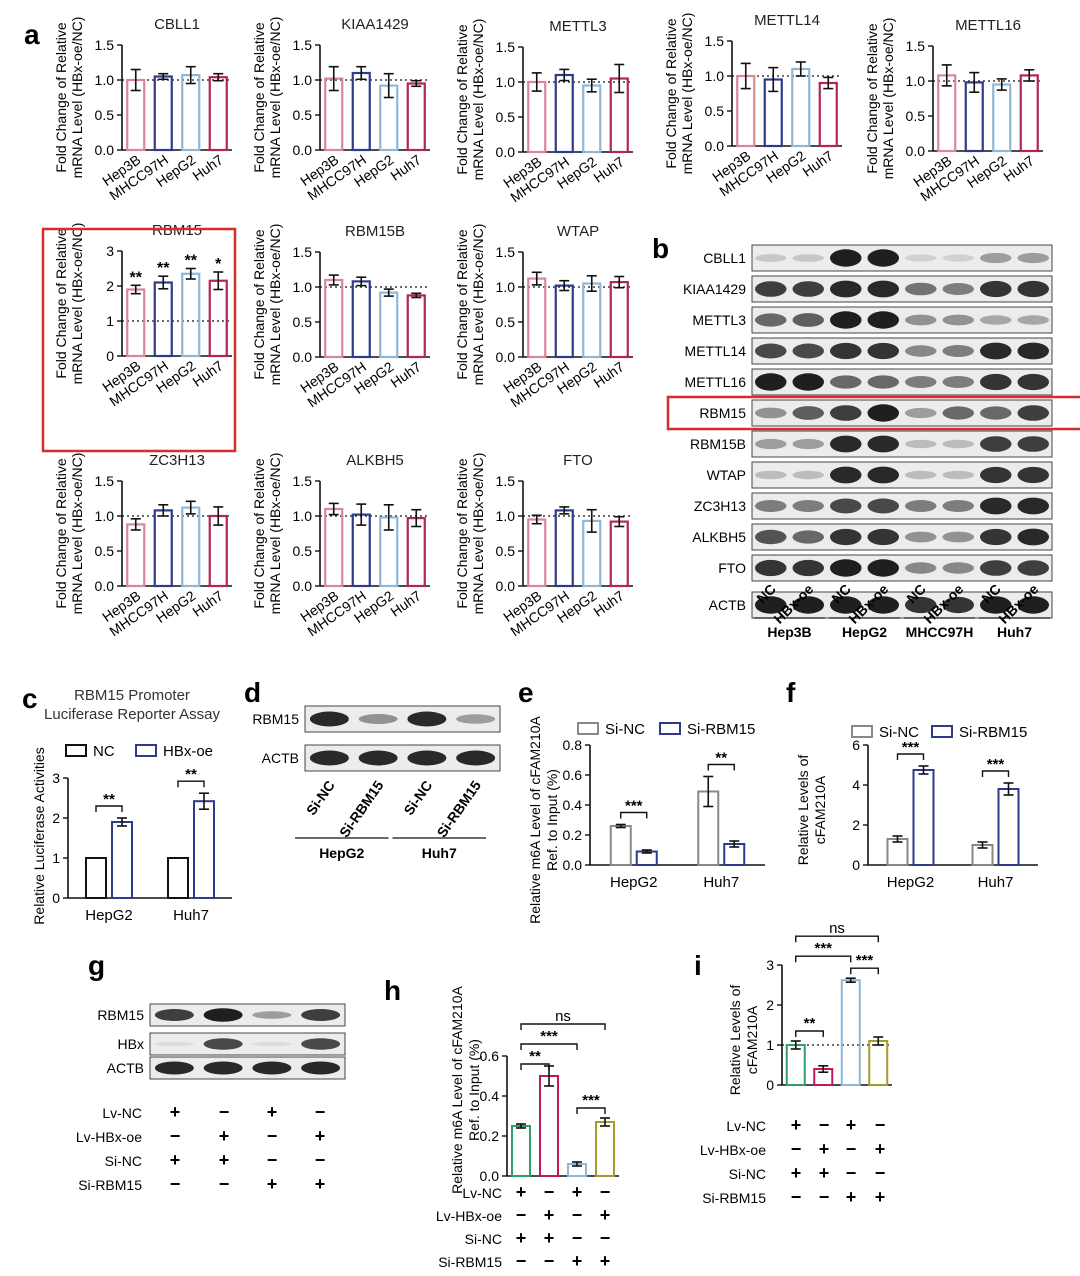 This screenshot has width=1080, height=1276. Describe the element at coordinates (897, 852) in the screenshot. I see `bar-si-nc` at that location.